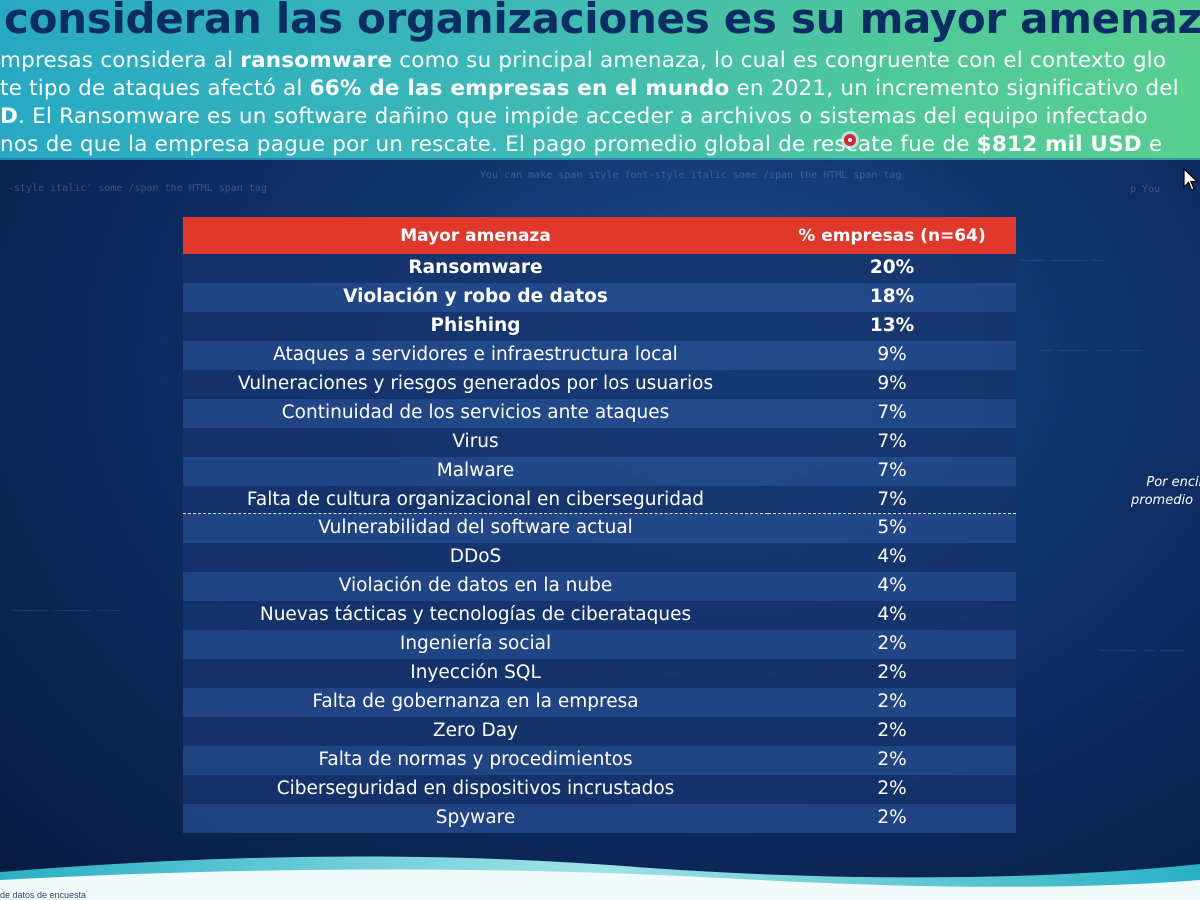 This screenshot has height=900, width=1200. Describe the element at coordinates (519, 88) in the screenshot. I see `intro-text-bold: 66% de las empresas en el mundo` at that location.